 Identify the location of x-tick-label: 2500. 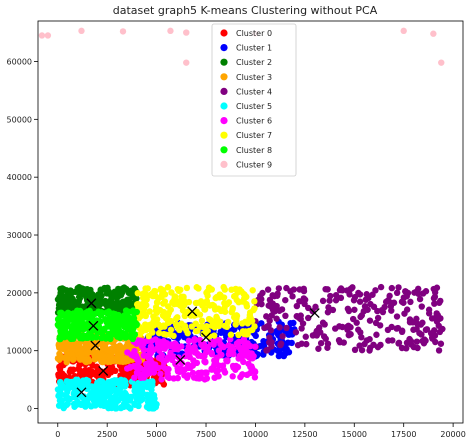
(107, 434).